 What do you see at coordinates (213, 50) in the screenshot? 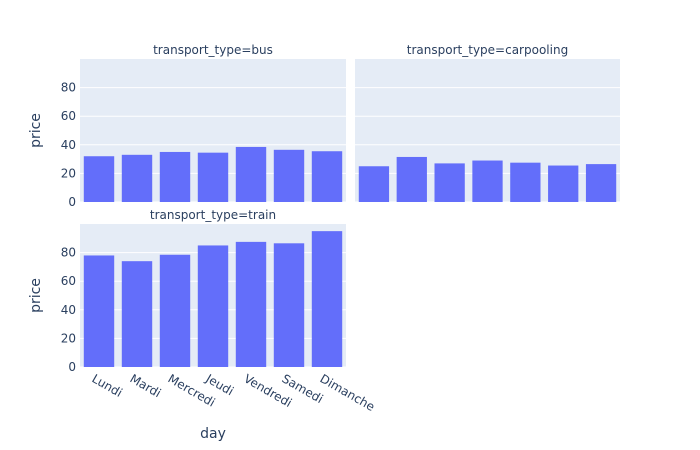
I see `facet-title: transport_type=bus` at bounding box center [213, 50].